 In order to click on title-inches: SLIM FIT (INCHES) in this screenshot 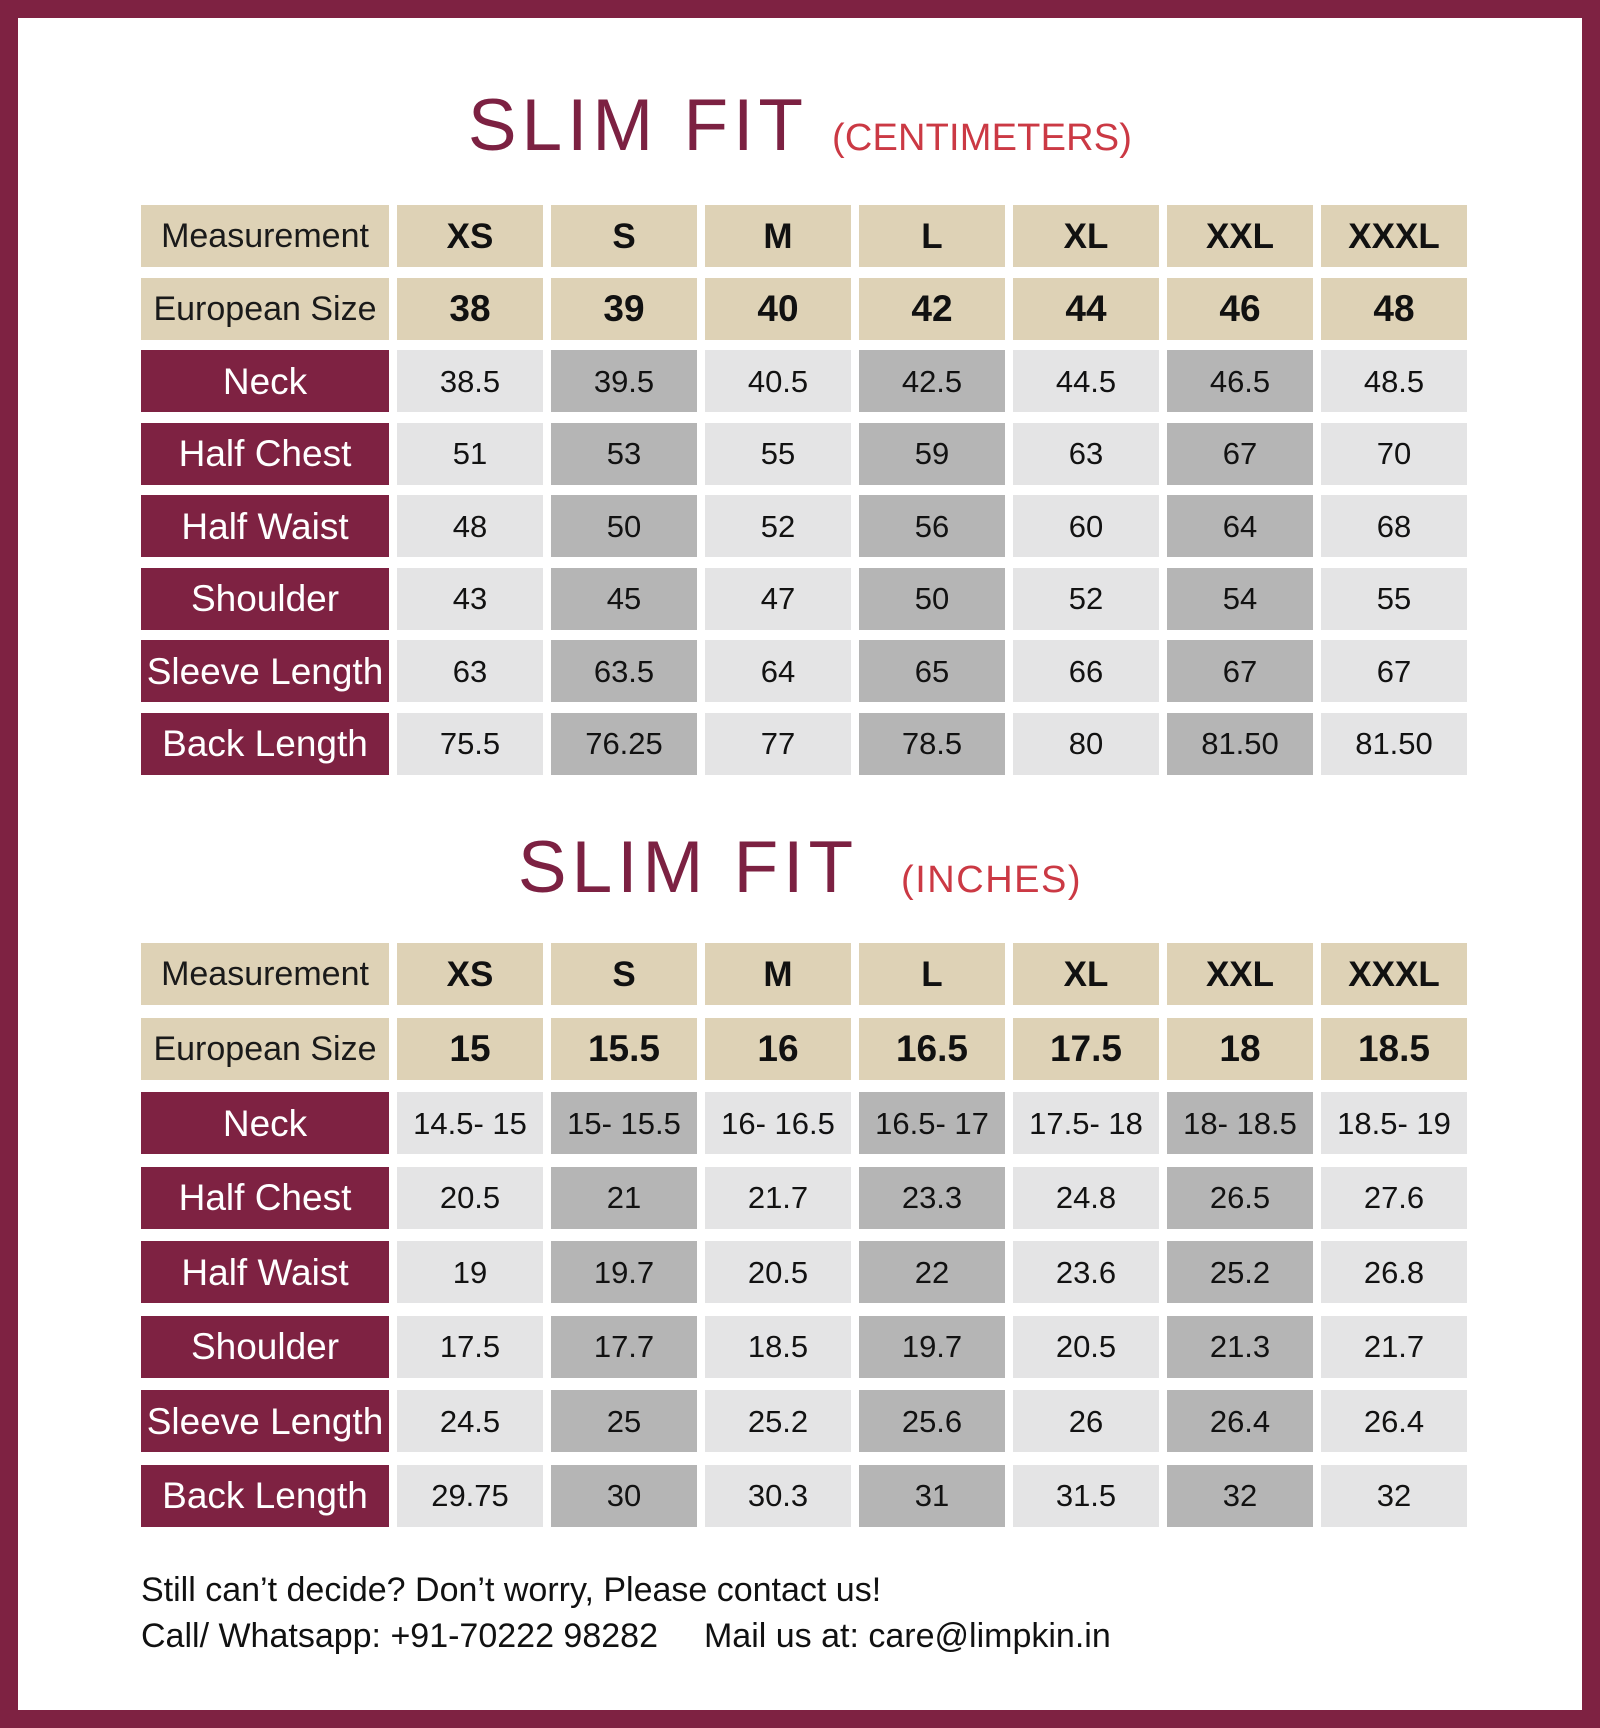, I will do `click(800, 867)`.